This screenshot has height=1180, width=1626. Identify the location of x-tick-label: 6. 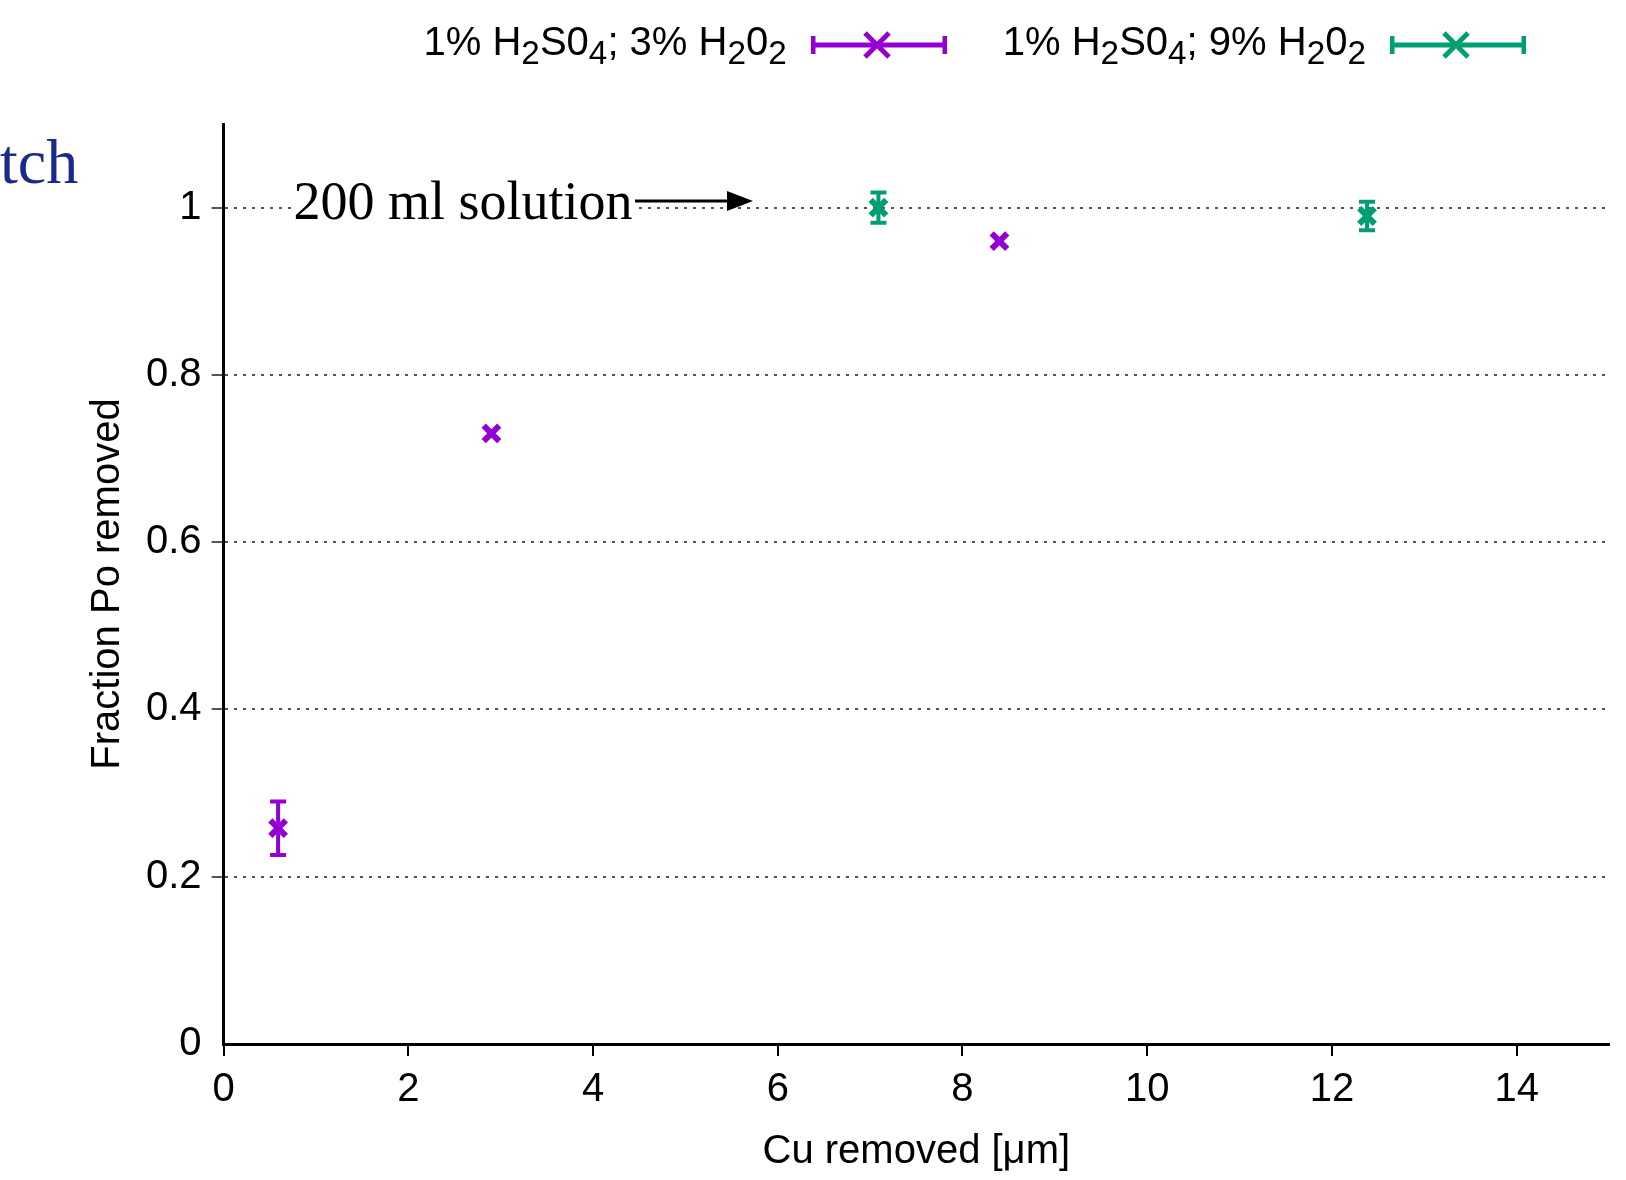
(777, 1087).